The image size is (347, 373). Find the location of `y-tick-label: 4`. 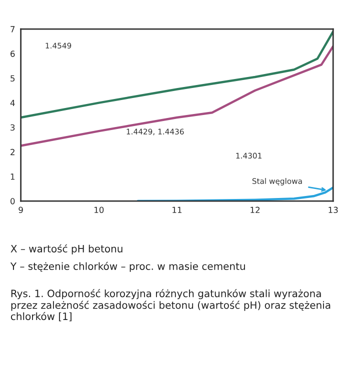

y-tick-label: 4 is located at coordinates (12, 103).